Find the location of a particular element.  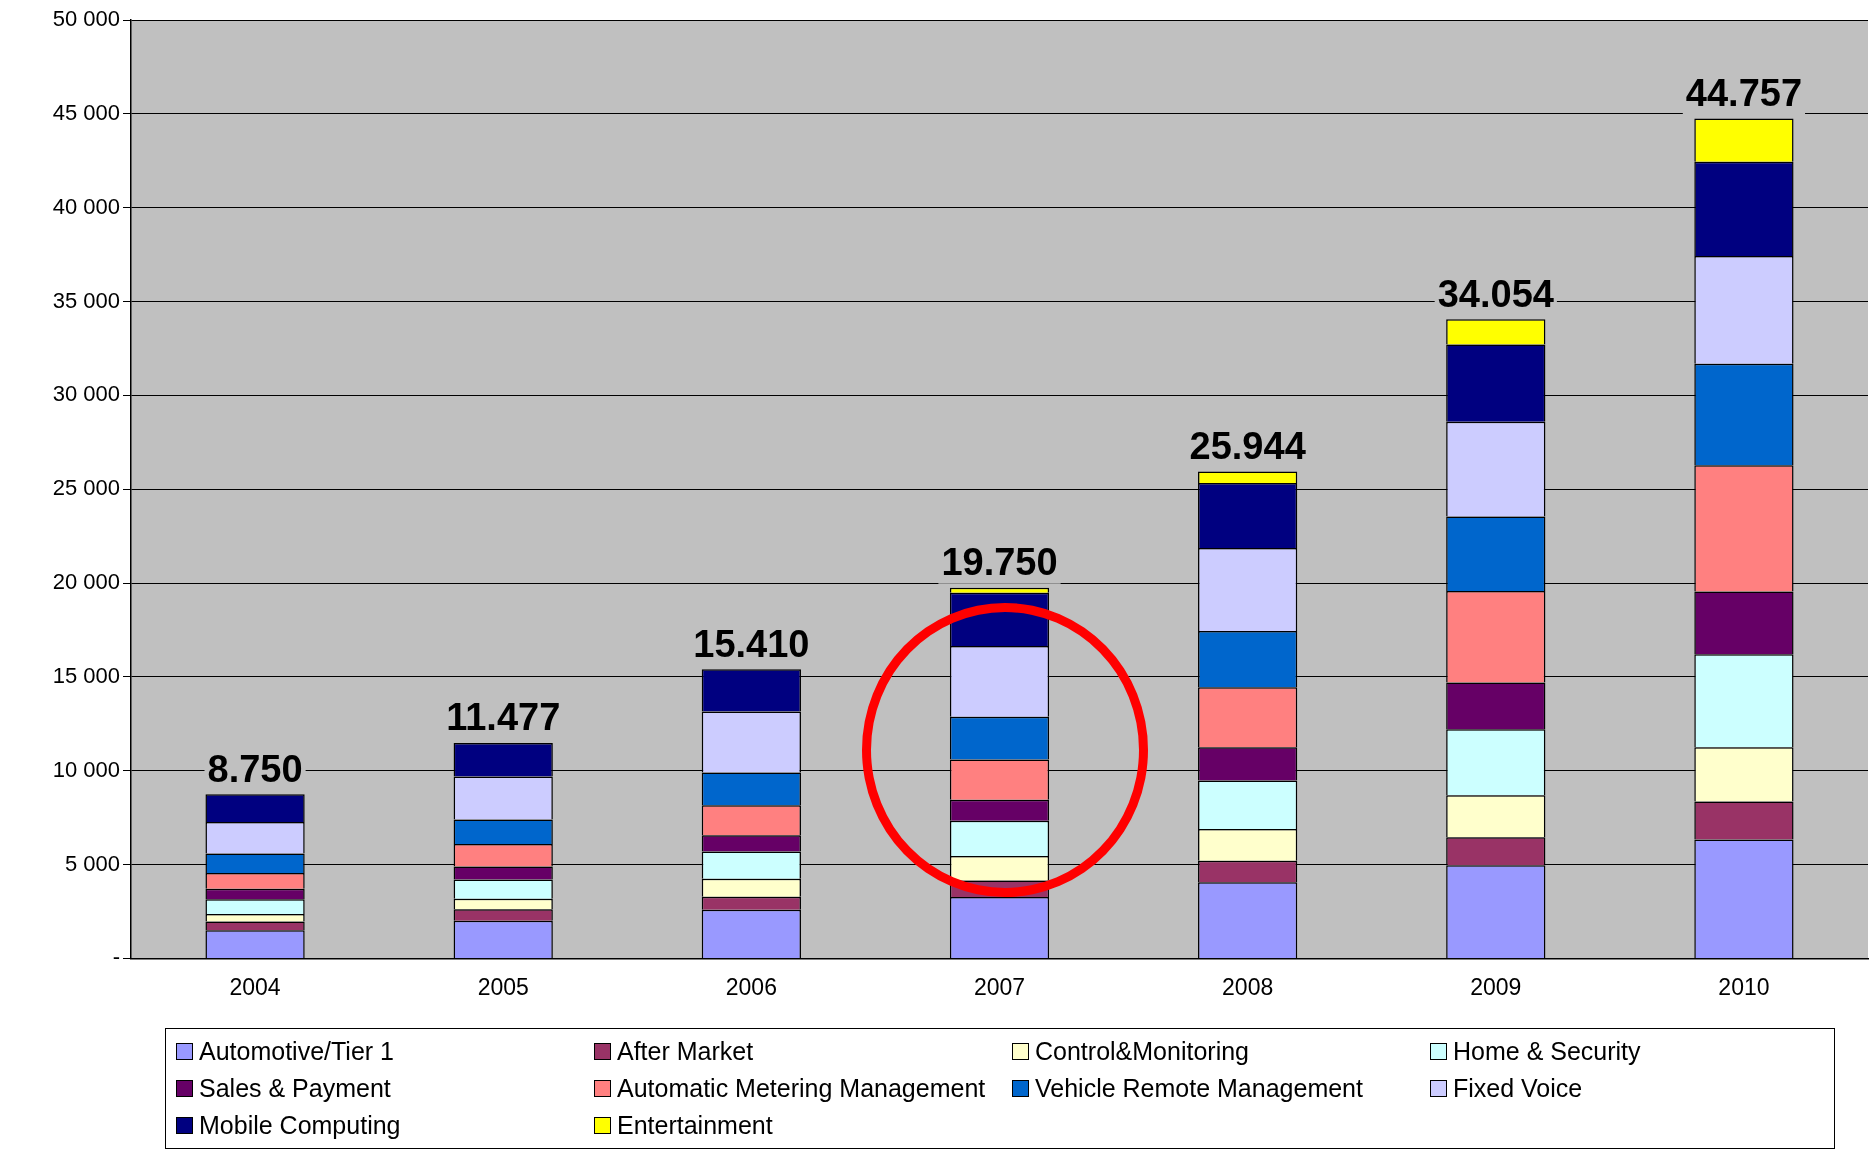

legend-label: After Market is located at coordinates (685, 1051).